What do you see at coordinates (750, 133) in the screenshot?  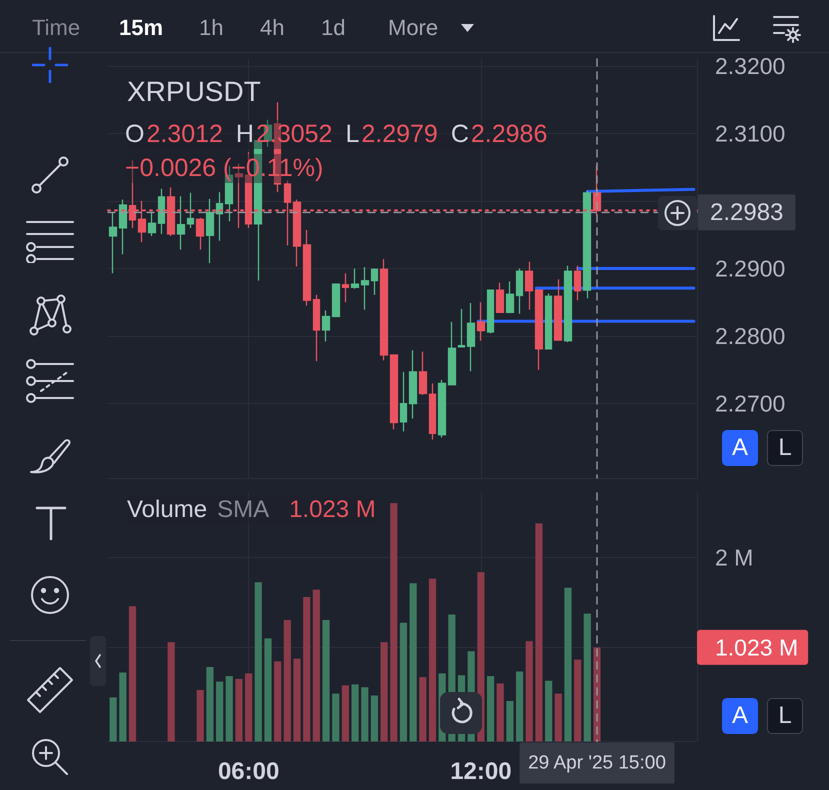 I see `y-tick-label: 2.3100` at bounding box center [750, 133].